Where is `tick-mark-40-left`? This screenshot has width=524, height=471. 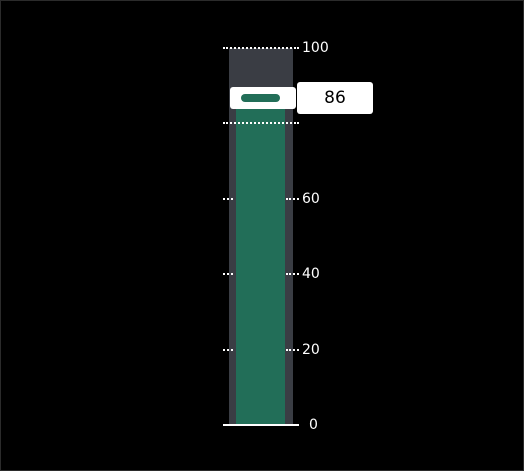 tick-mark-40-left is located at coordinates (228, 274).